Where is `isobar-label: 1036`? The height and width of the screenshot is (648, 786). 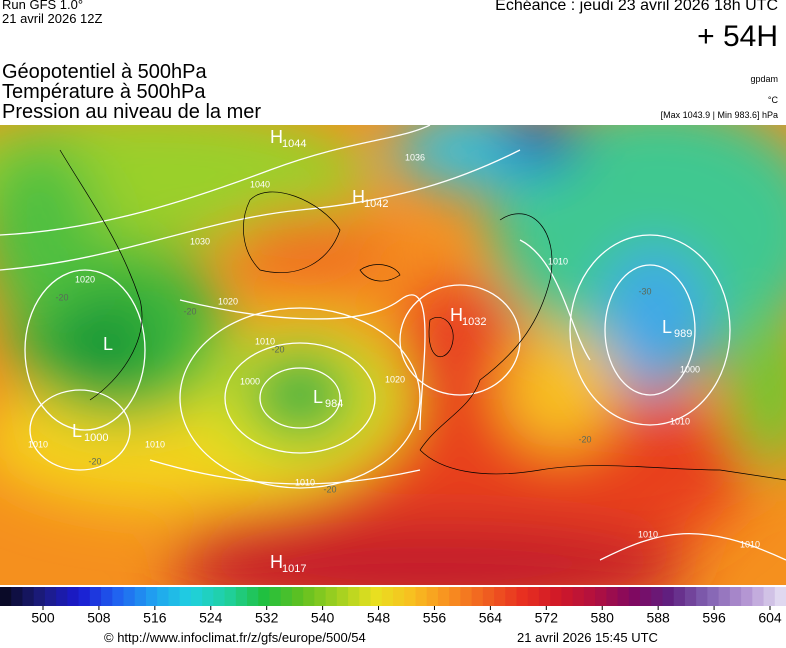 isobar-label: 1036 is located at coordinates (415, 157).